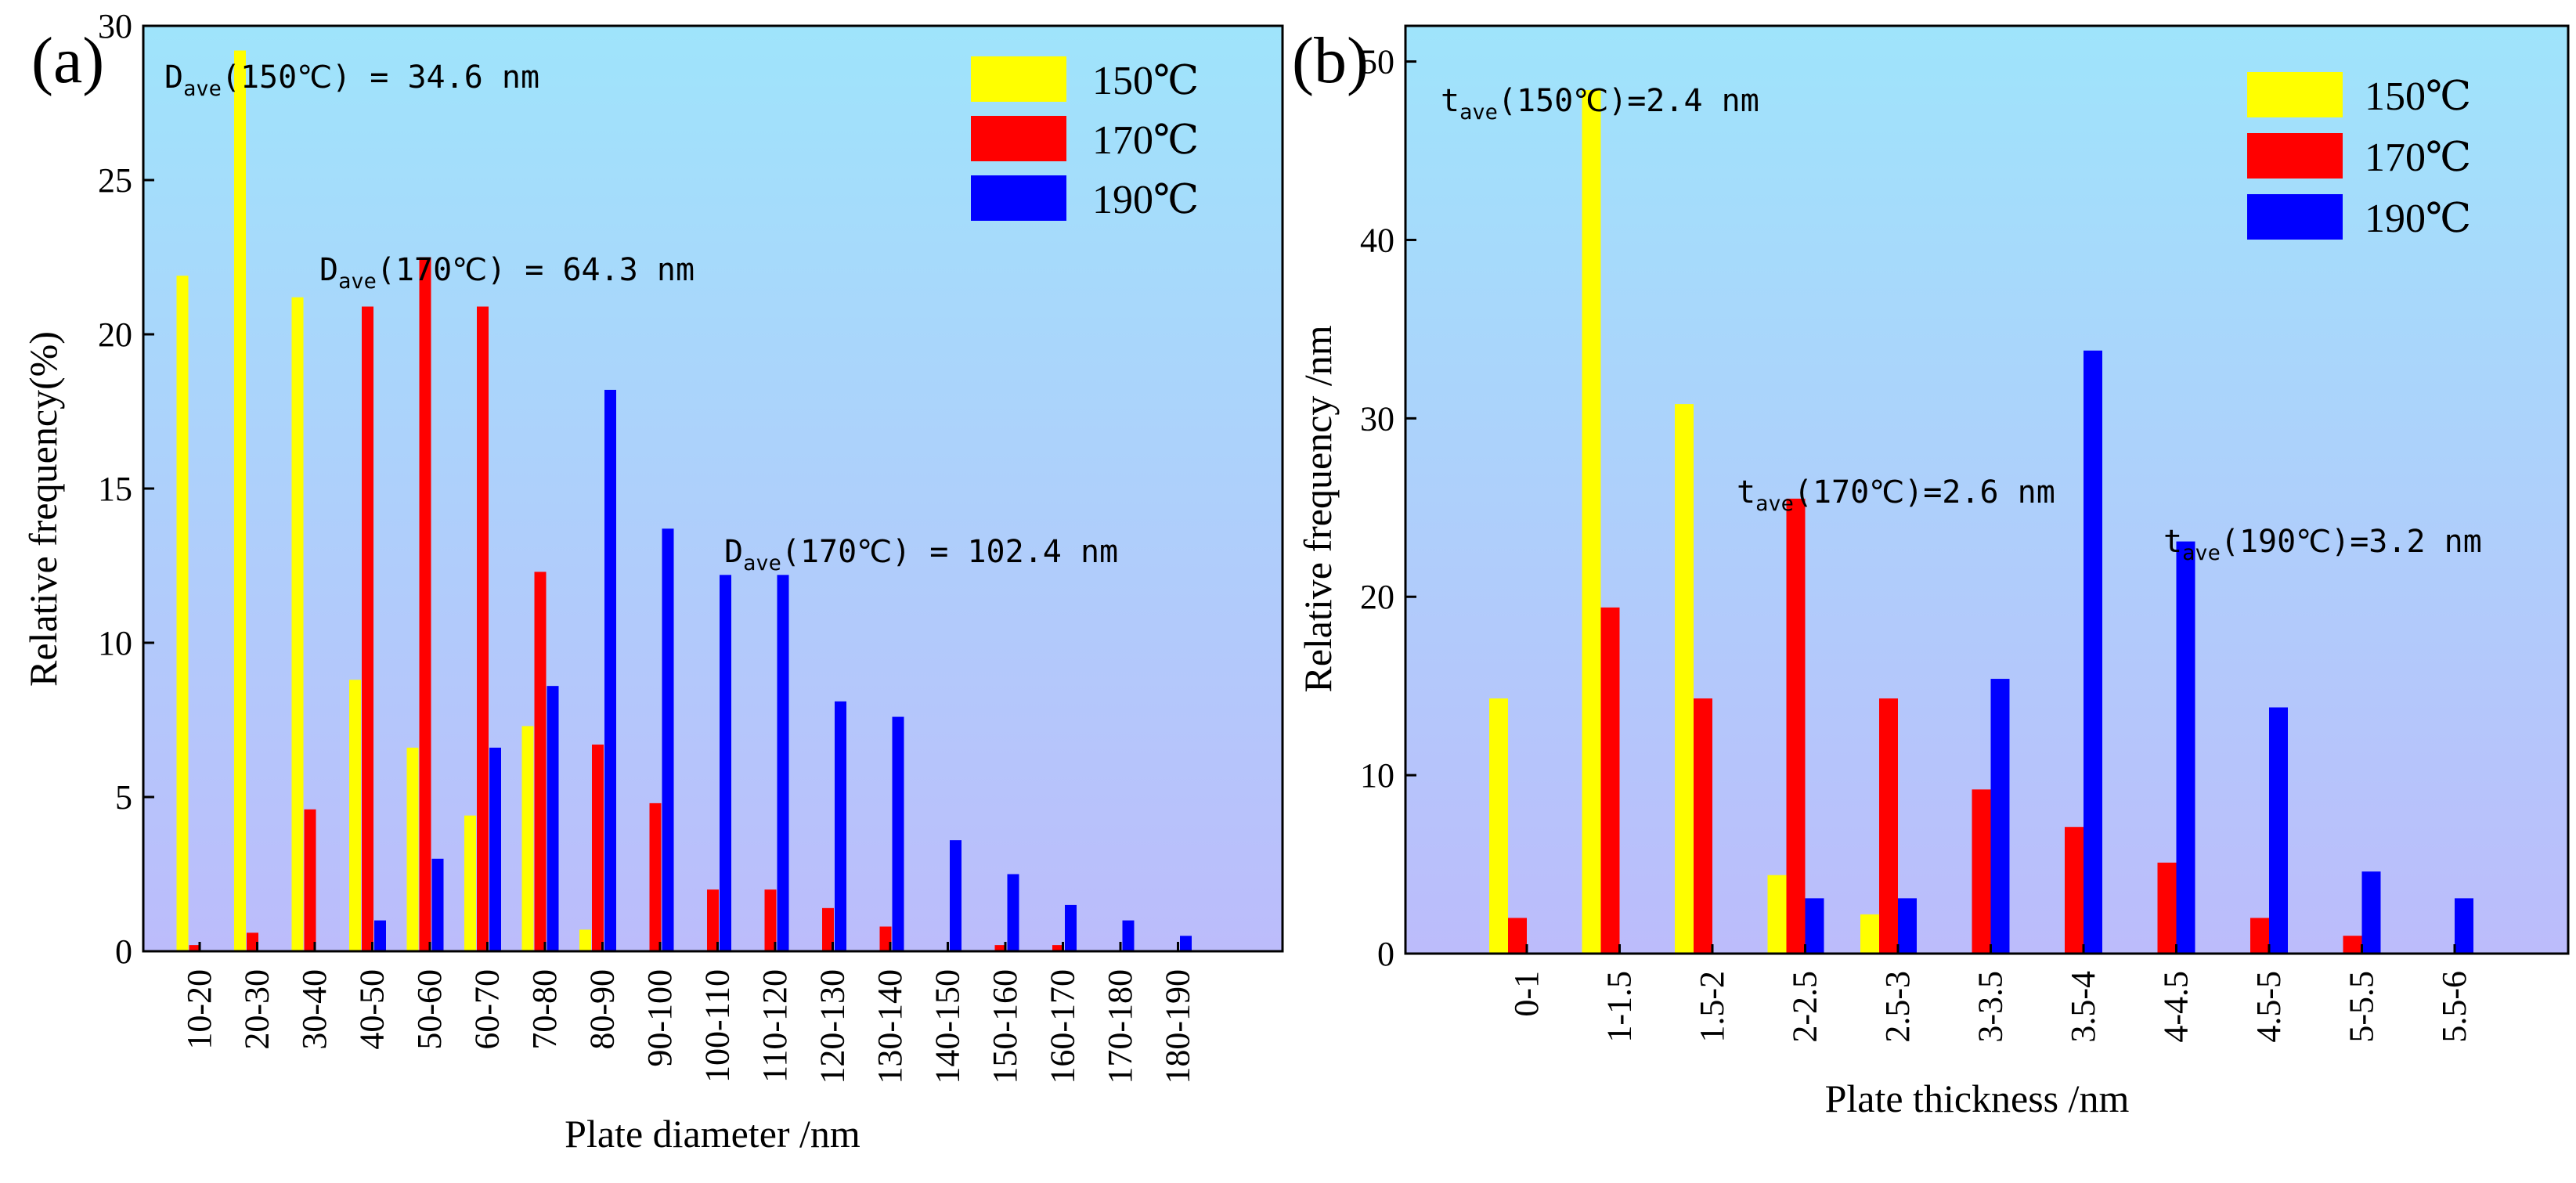 The height and width of the screenshot is (1183, 2576). Describe the element at coordinates (1619, 1007) in the screenshot. I see `x-tick-label: 1-1.5` at that location.